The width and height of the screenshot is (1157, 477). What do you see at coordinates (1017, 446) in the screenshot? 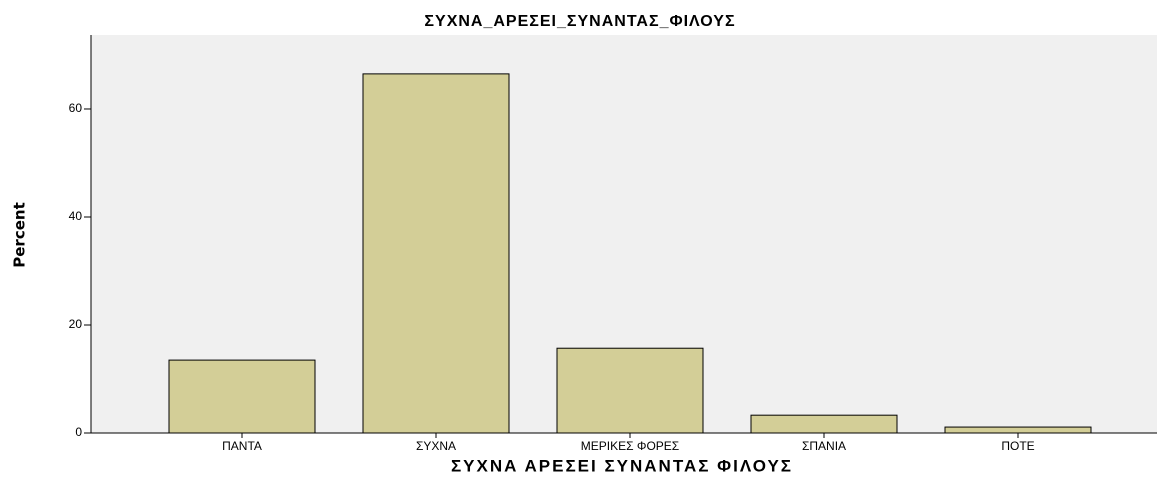
I see `x-tick-label: ΠΟΤΕ` at bounding box center [1017, 446].